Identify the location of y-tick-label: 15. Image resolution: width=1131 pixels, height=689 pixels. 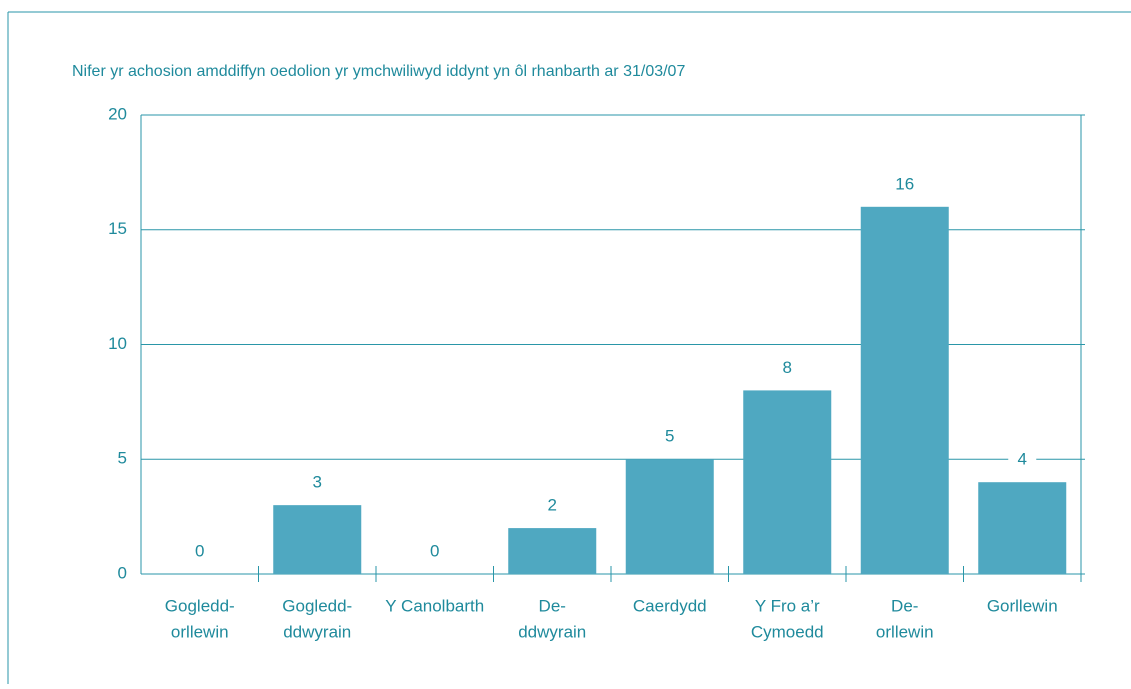
(117, 228).